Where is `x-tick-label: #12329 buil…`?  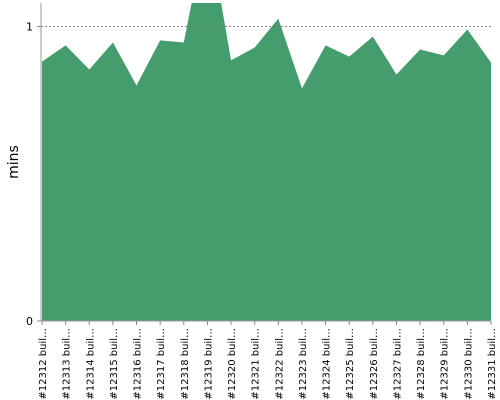
x-tick-label: #12329 buil… is located at coordinates (445, 364).